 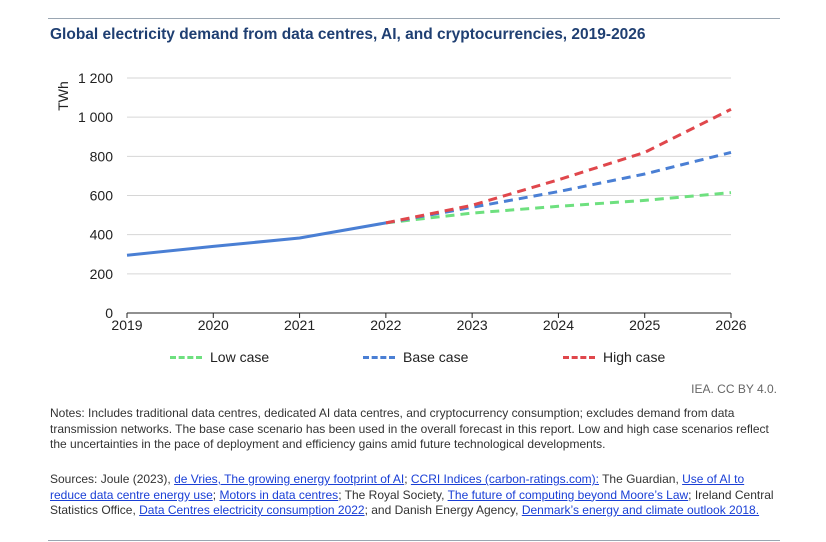 I want to click on x-tick-label: 2025, so click(x=644, y=325).